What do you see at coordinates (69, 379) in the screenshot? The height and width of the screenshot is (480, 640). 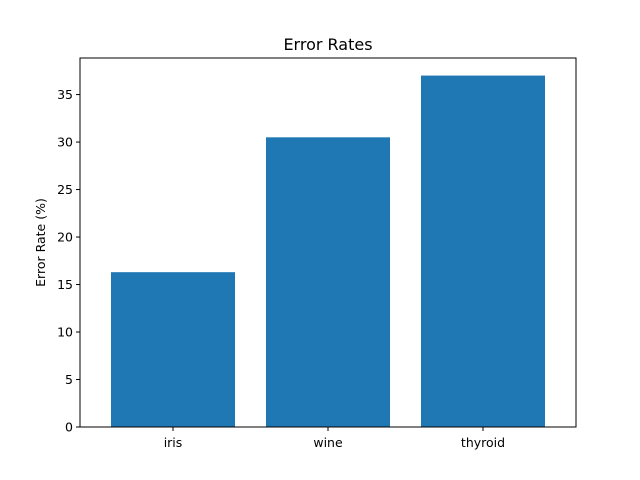 I see `y-tick-label: 5` at bounding box center [69, 379].